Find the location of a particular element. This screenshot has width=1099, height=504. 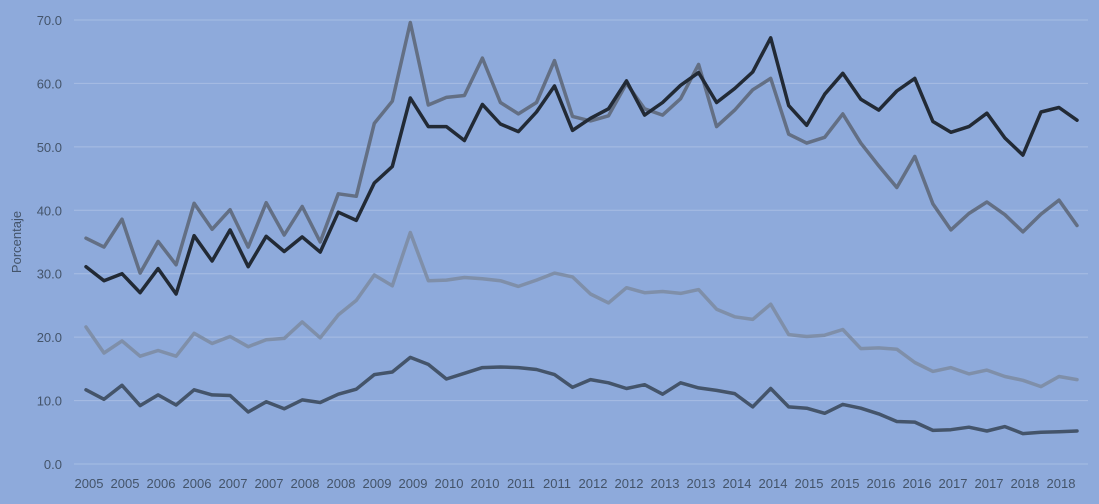

y-tick-label: 40.0 is located at coordinates (49, 210).